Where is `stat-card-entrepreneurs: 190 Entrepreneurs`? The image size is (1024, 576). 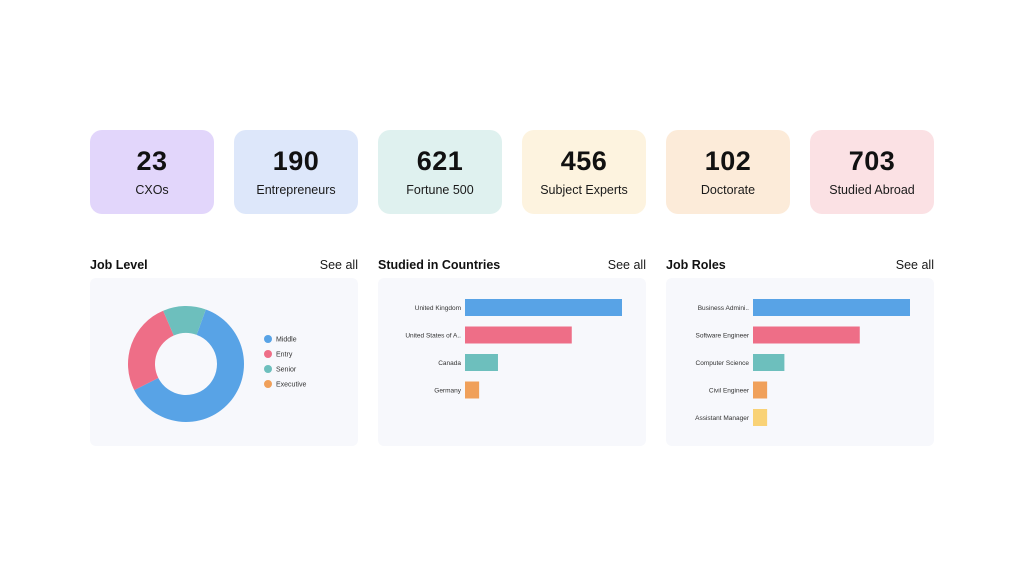 stat-card-entrepreneurs: 190 Entrepreneurs is located at coordinates (296, 172).